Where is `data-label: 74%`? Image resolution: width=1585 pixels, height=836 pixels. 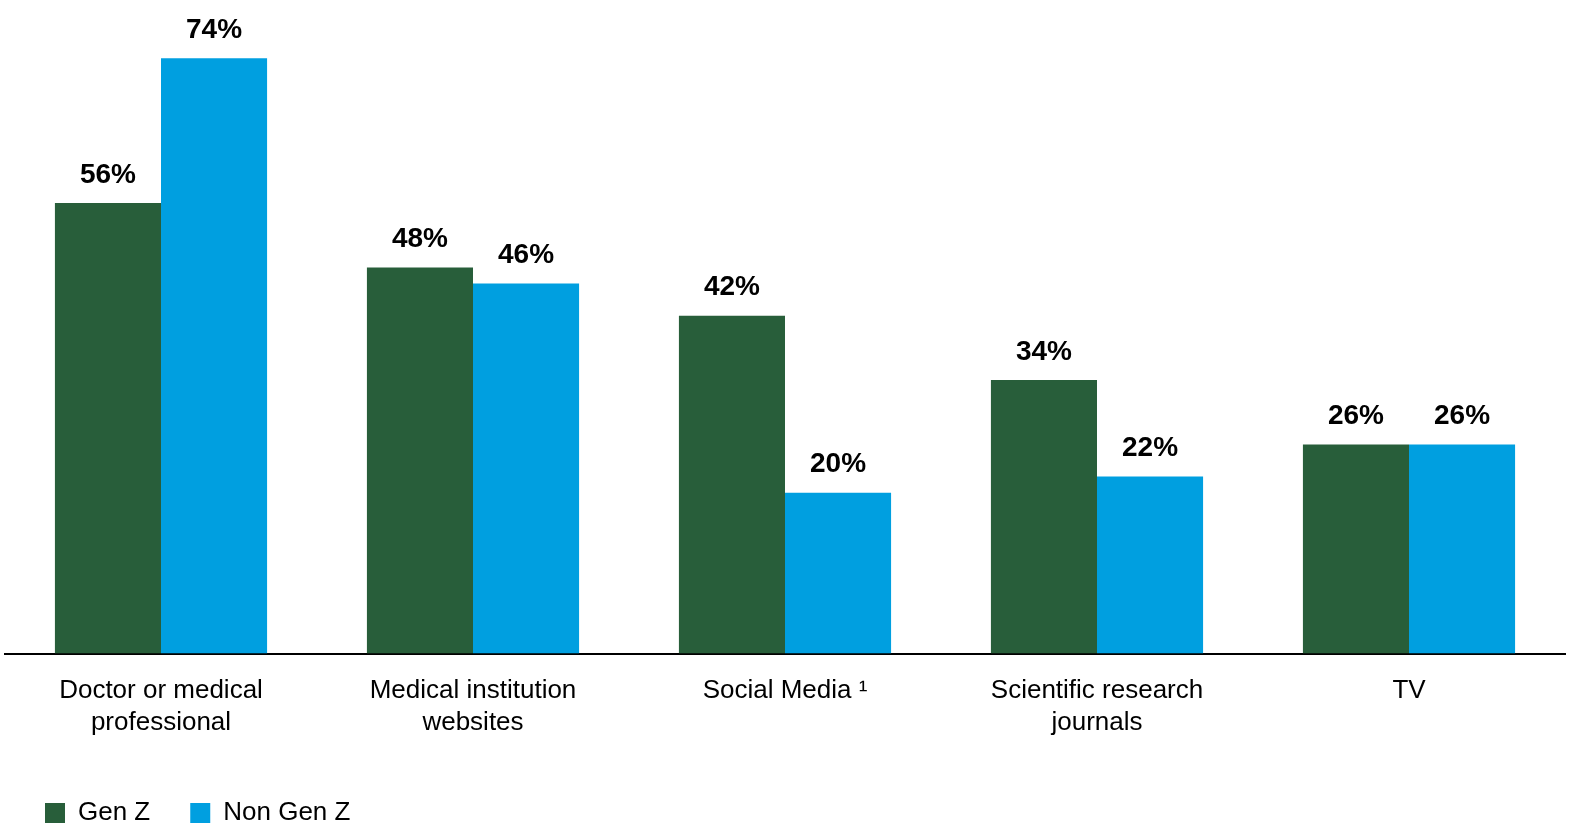 data-label: 74% is located at coordinates (214, 28).